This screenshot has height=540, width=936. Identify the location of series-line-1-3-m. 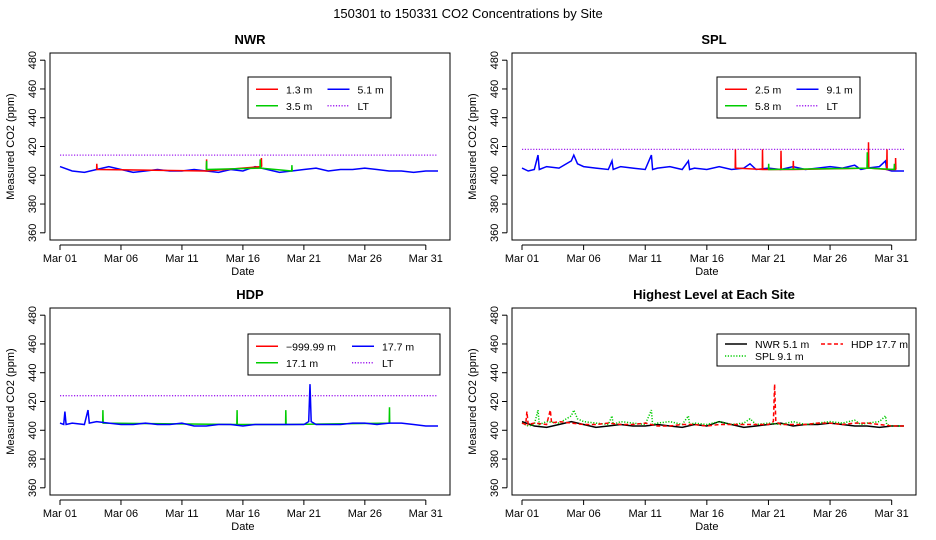
(179, 164).